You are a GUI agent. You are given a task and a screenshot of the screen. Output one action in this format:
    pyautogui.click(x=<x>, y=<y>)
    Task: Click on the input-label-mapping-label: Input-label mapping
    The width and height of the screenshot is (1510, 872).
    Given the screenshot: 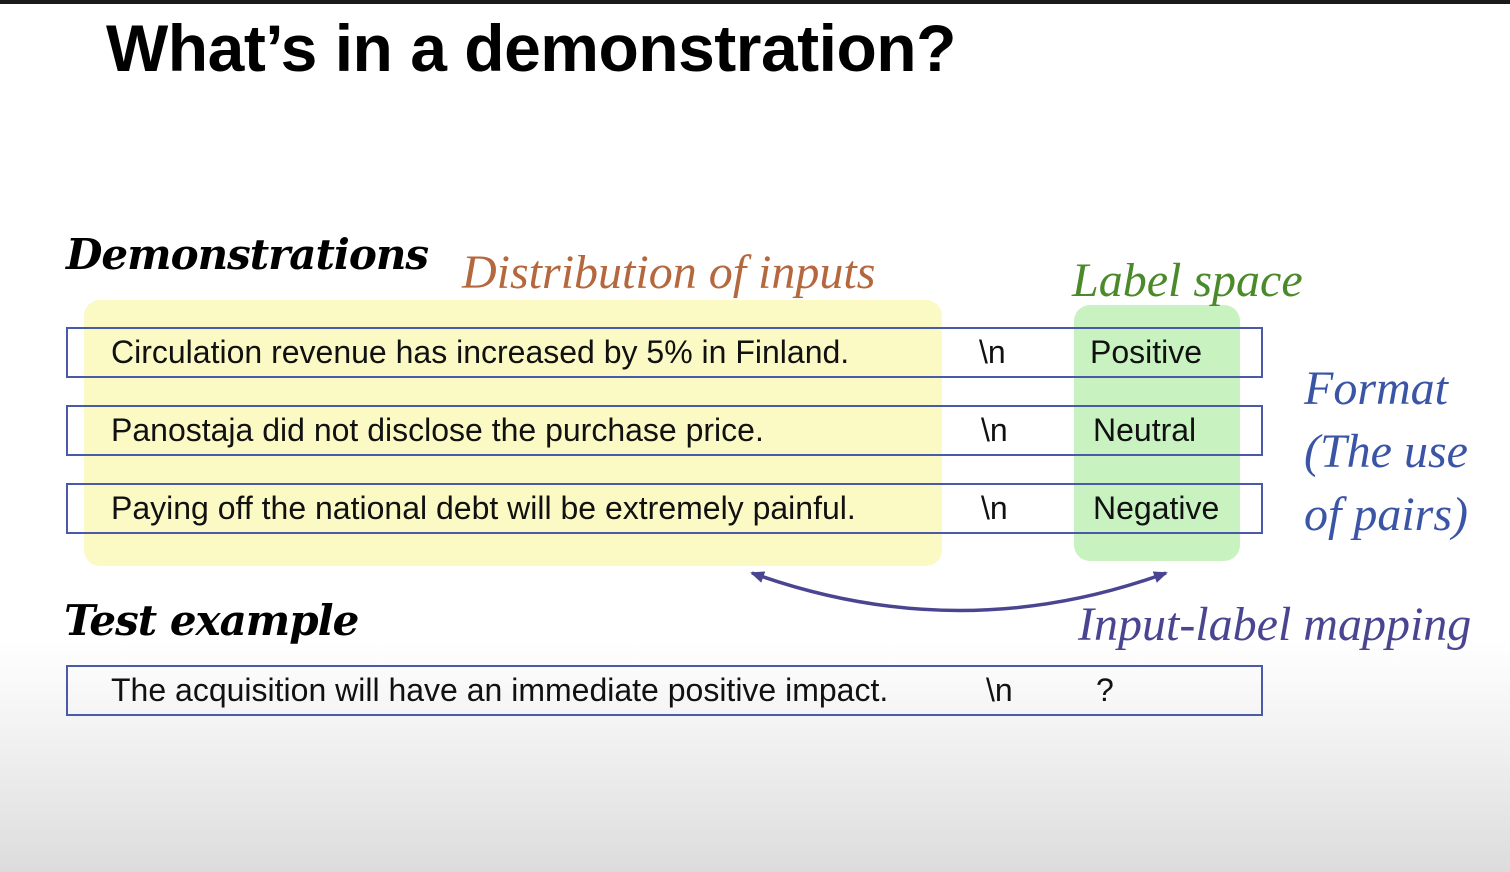 What is the action you would take?
    pyautogui.click(x=1275, y=624)
    